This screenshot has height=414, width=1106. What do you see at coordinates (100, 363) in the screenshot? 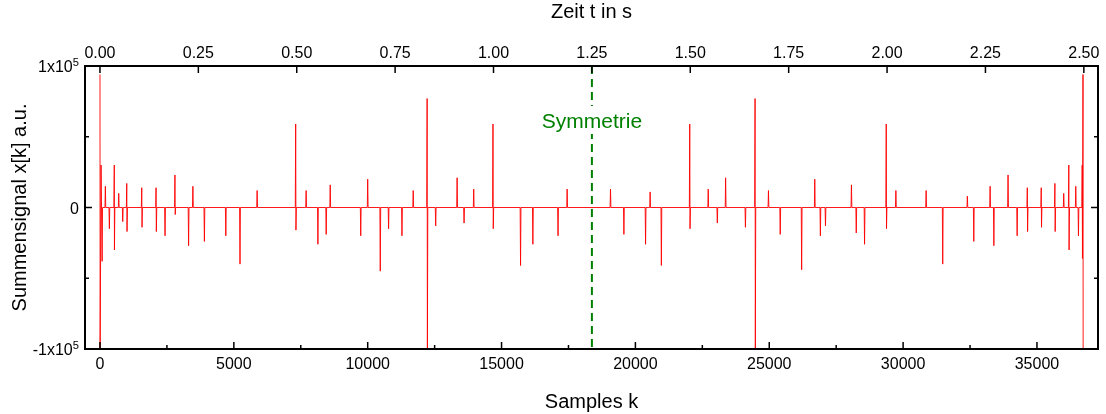
I see `x-tick-label: 0` at bounding box center [100, 363].